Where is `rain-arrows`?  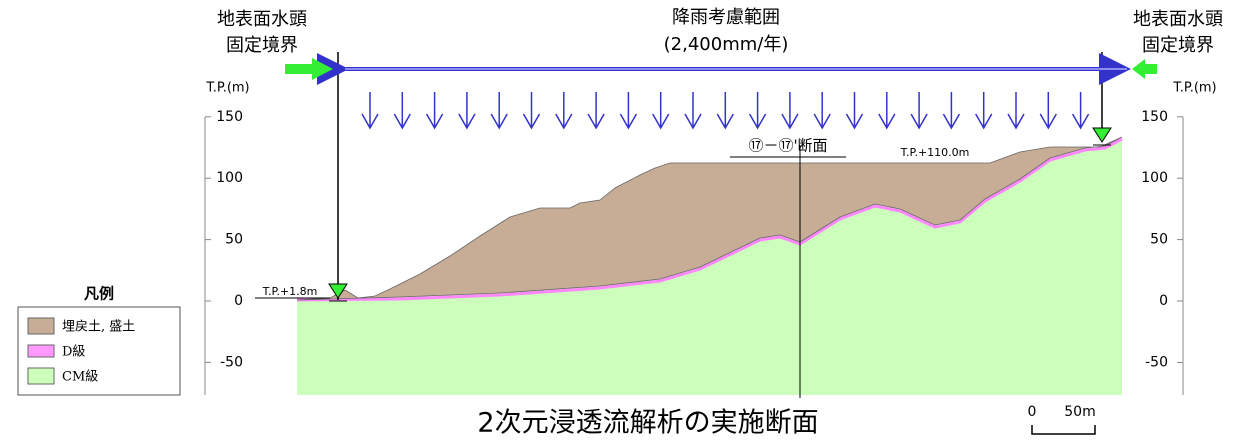
rain-arrows is located at coordinates (725, 111).